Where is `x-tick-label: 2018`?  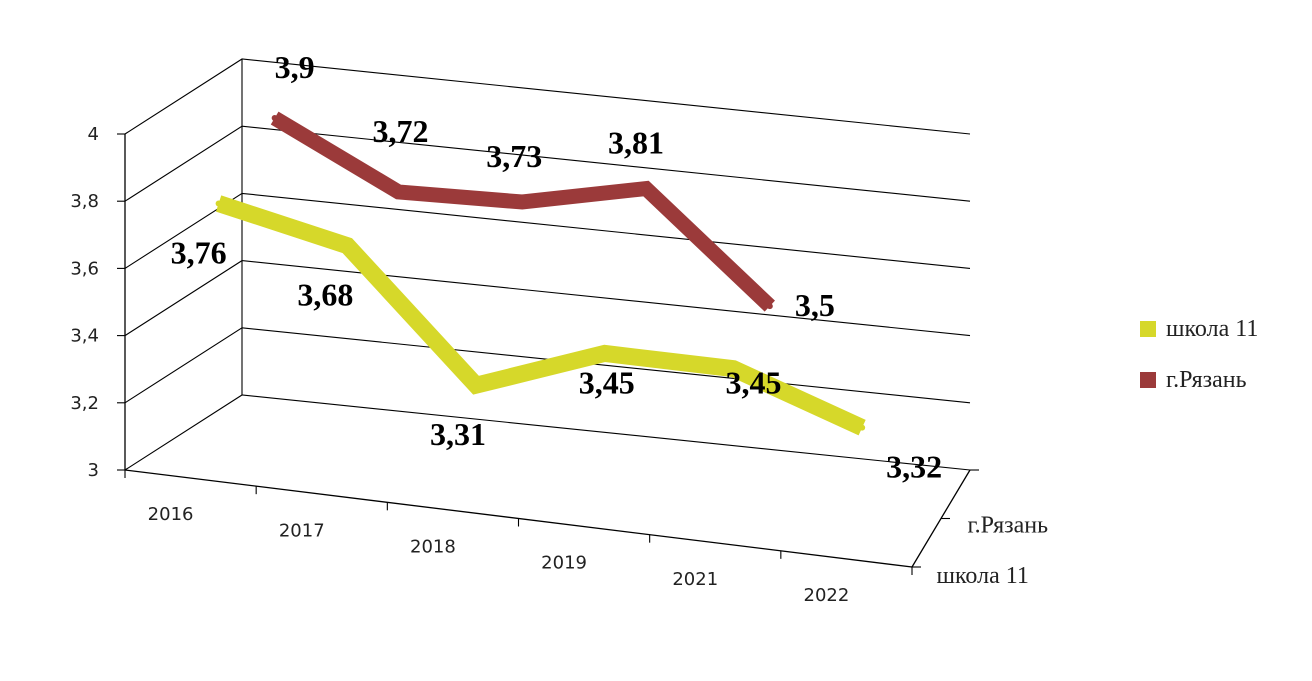 x-tick-label: 2018 is located at coordinates (433, 546).